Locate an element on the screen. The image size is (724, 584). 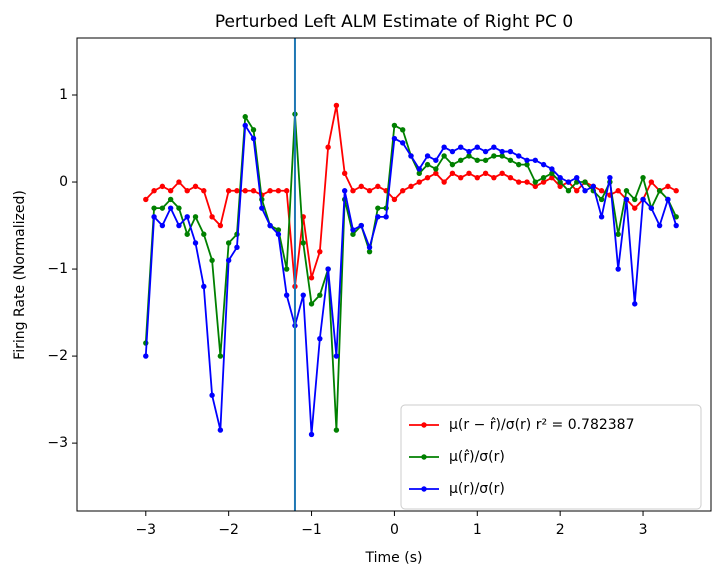
y-tick-label: −3 is located at coordinates (57, 443).